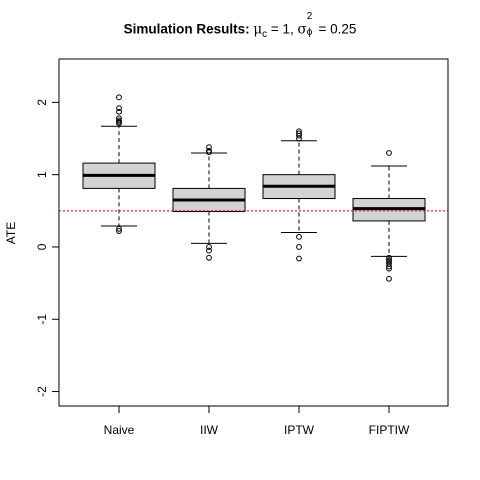  What do you see at coordinates (389, 430) in the screenshot?
I see `x-tick-label: FIPTIW` at bounding box center [389, 430].